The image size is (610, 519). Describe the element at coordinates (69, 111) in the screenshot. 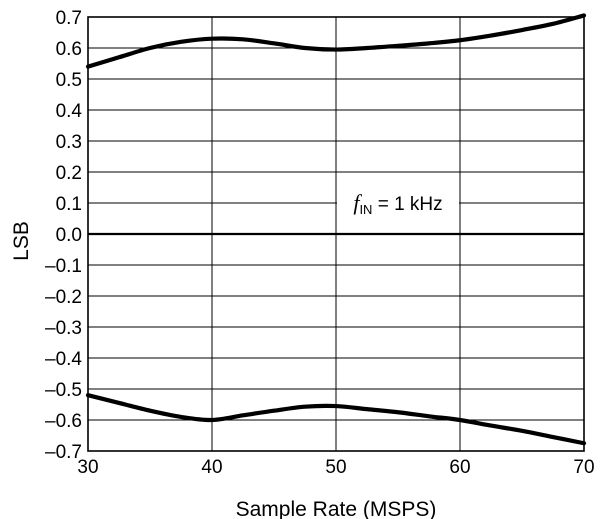

I see `y-tick-label: 0.4` at that location.